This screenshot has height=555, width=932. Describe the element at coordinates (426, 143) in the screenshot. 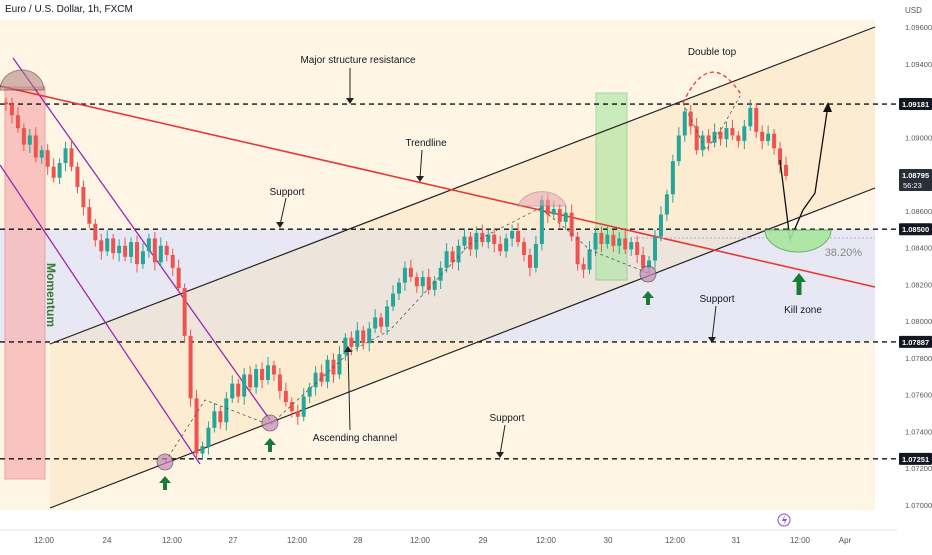

I see `annotation-trendline: Trendline` at that location.